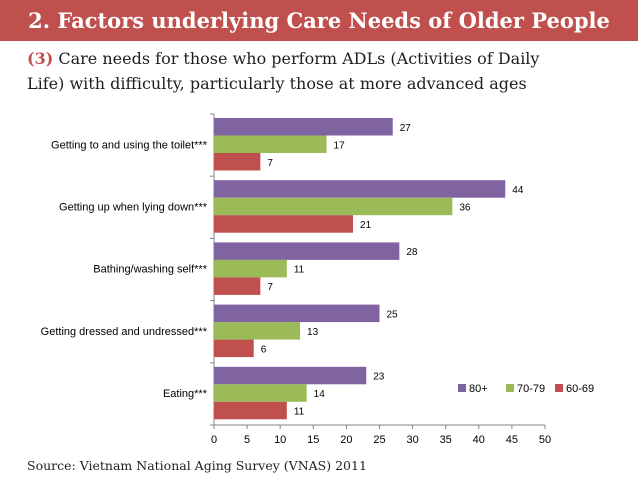  What do you see at coordinates (150, 270) in the screenshot?
I see `category-label: Bathing/washing self***` at bounding box center [150, 270].